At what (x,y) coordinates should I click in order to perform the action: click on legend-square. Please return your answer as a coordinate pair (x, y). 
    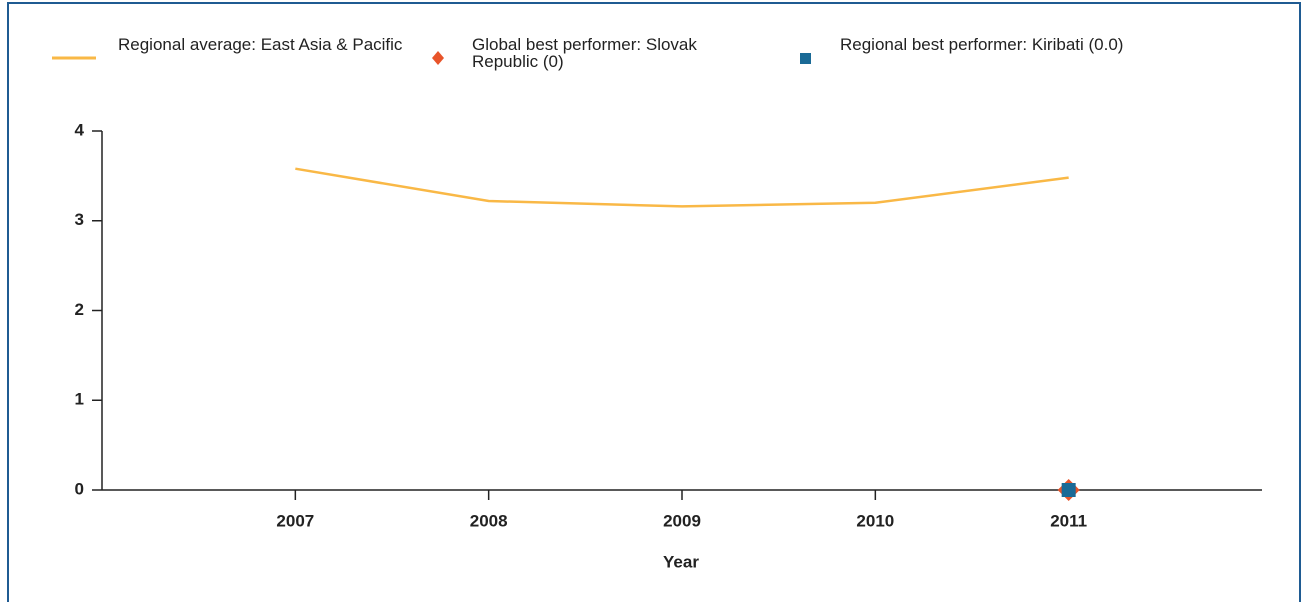
    Looking at the image, I should click on (805, 58).